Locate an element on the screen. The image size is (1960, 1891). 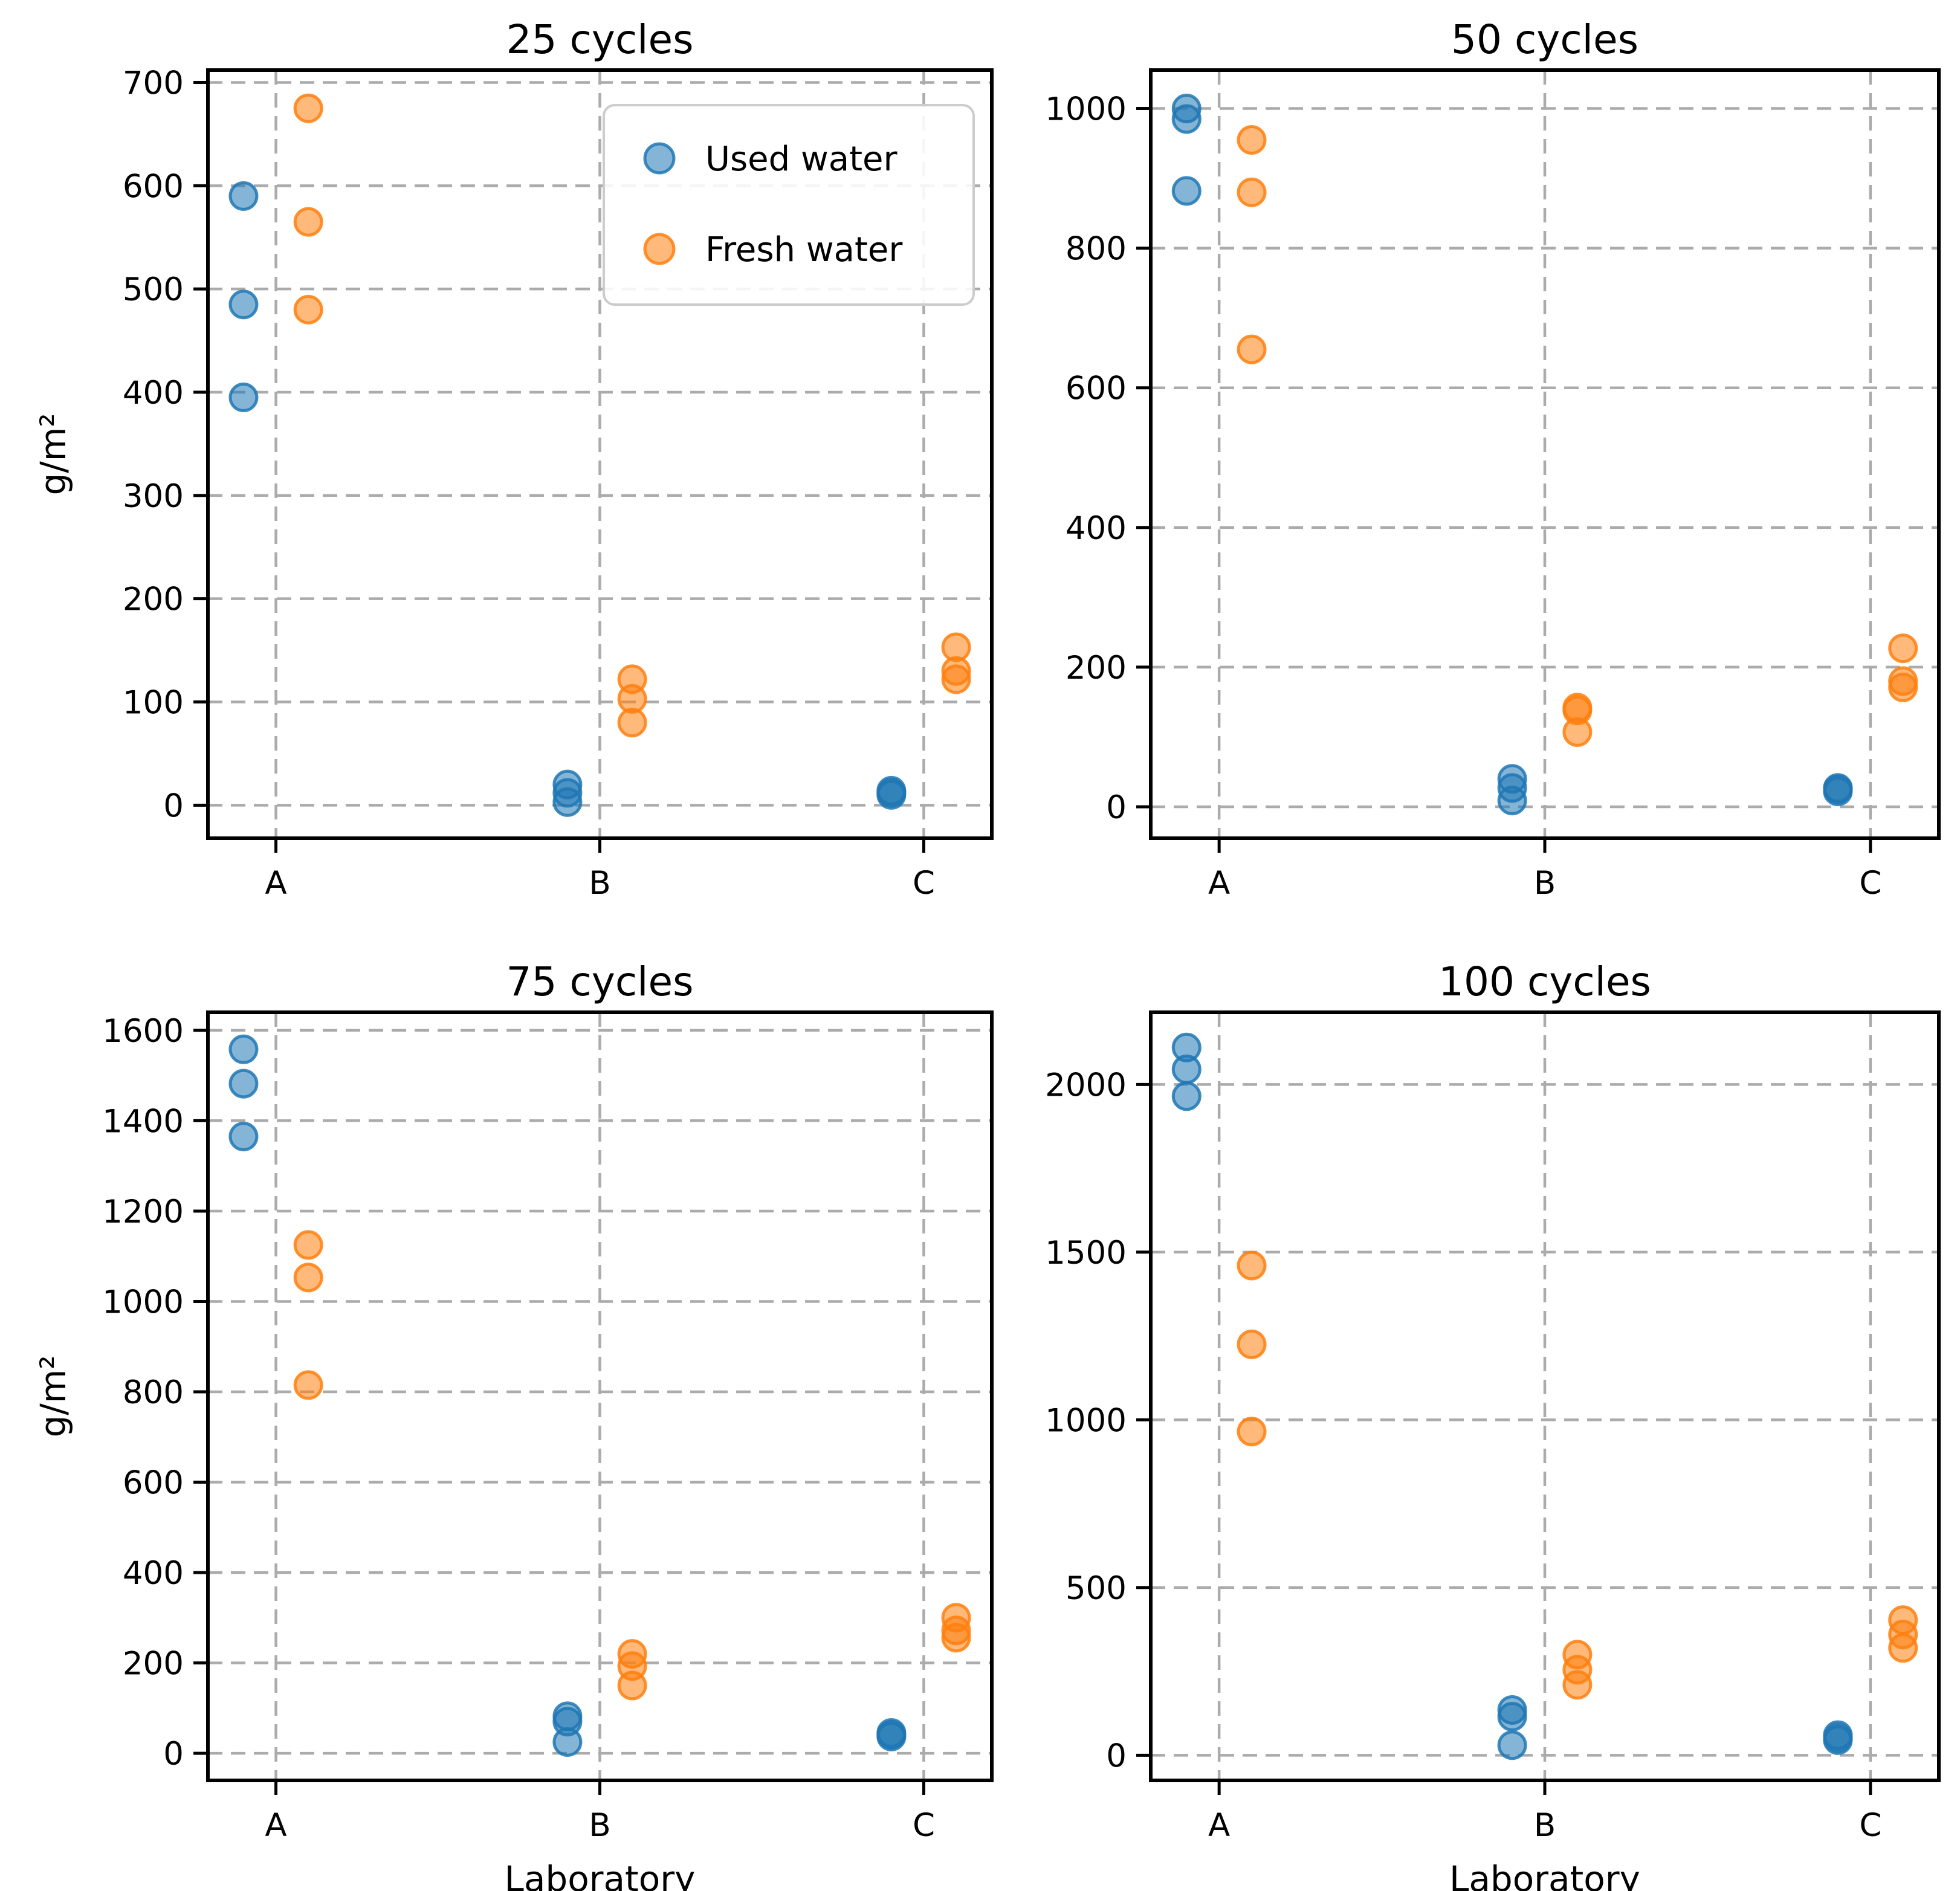
y-tick-label: 1600 is located at coordinates (143, 1031).